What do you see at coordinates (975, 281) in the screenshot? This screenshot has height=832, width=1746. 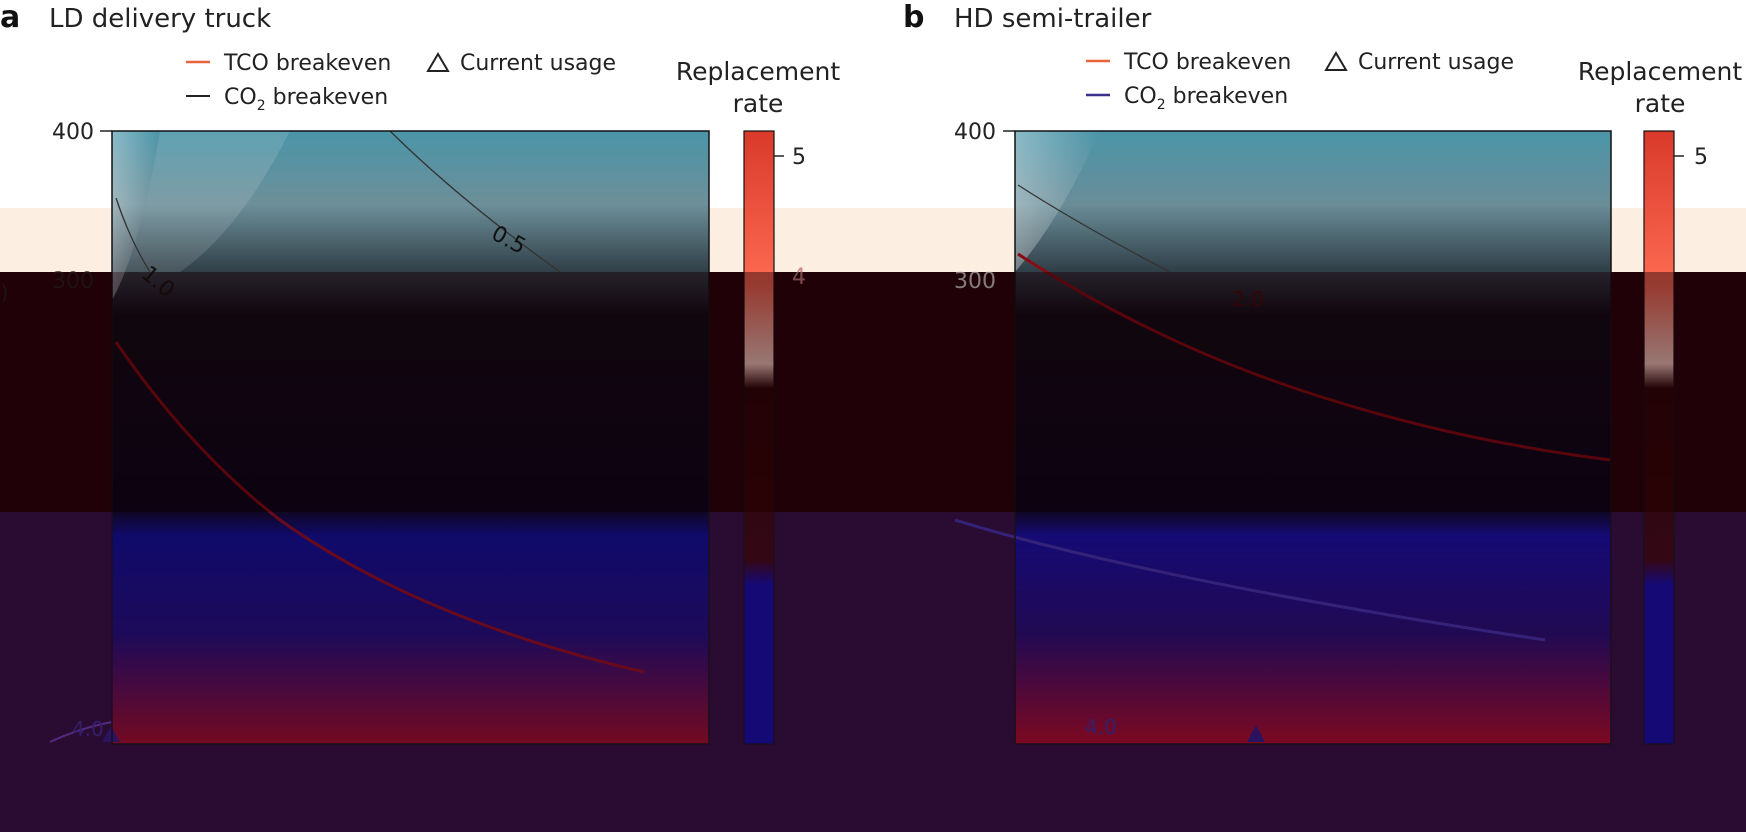 I see `y-tick-label-b-300: 300` at bounding box center [975, 281].